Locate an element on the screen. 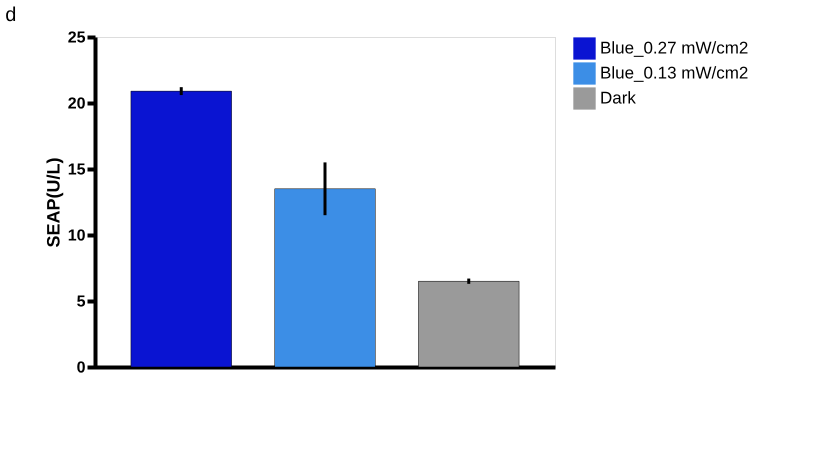 Image resolution: width=827 pixels, height=450 pixels. y-tick-label: 10 is located at coordinates (77, 236).